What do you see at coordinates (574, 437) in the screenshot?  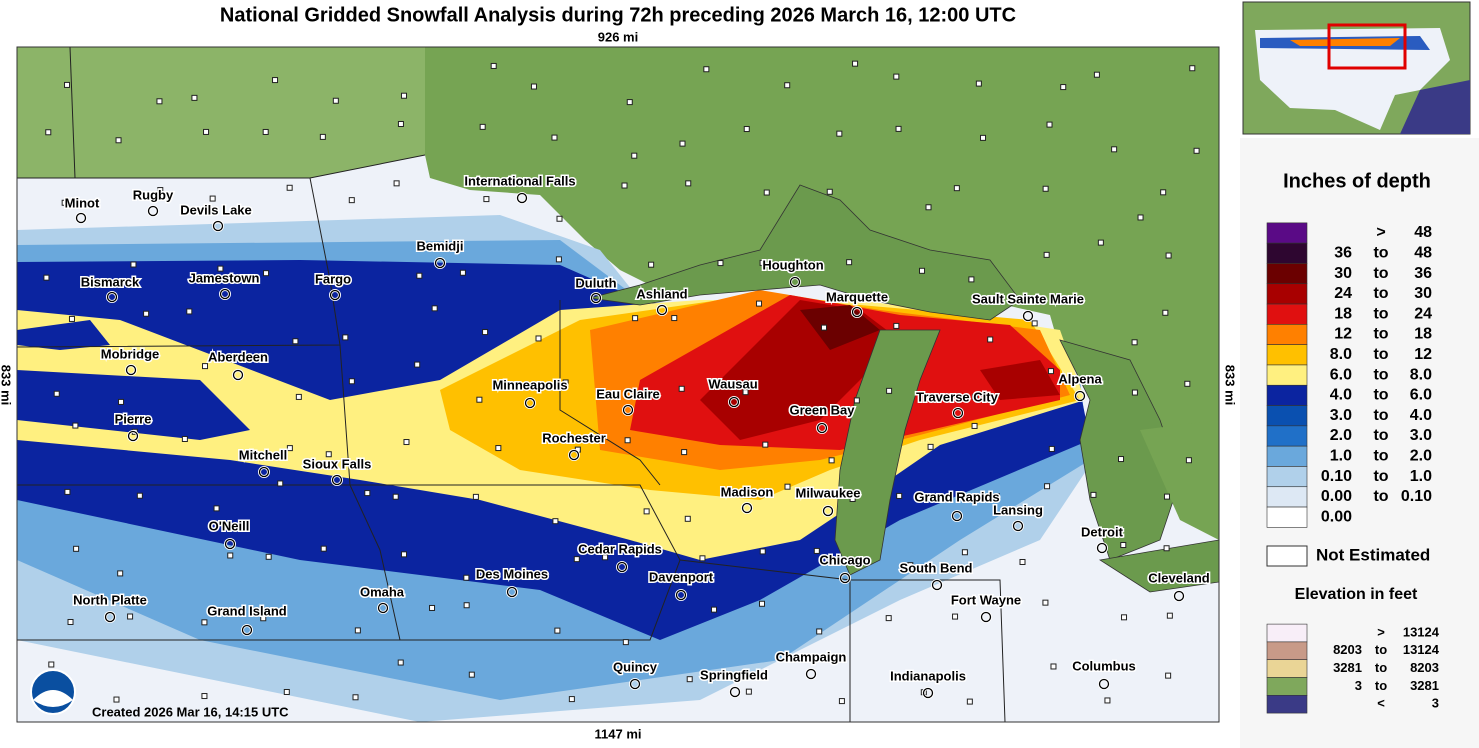 I see `city-label: Rochester` at bounding box center [574, 437].